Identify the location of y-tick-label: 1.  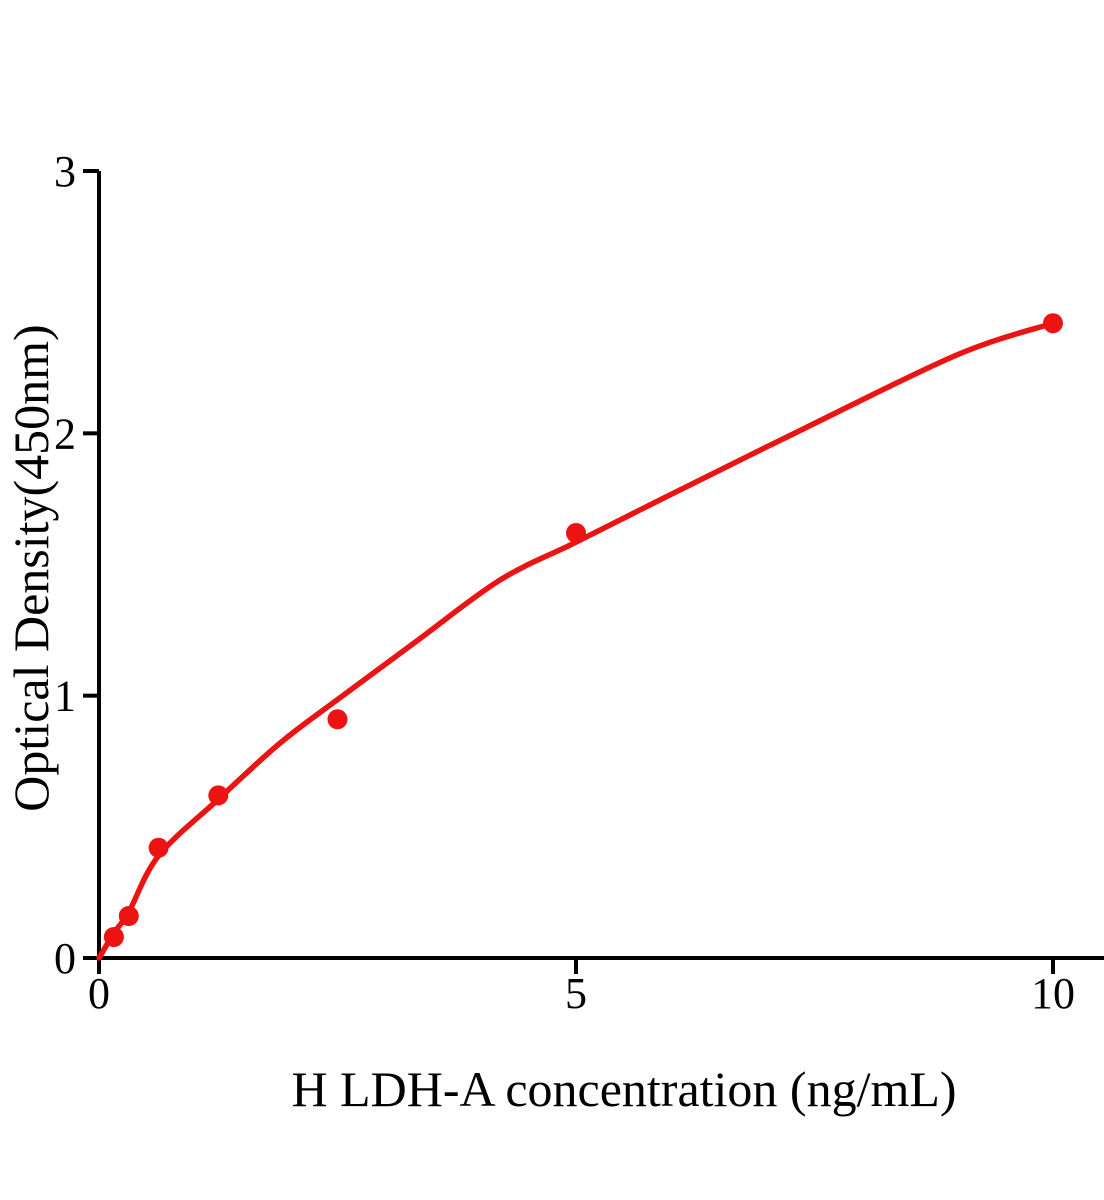
(65, 696).